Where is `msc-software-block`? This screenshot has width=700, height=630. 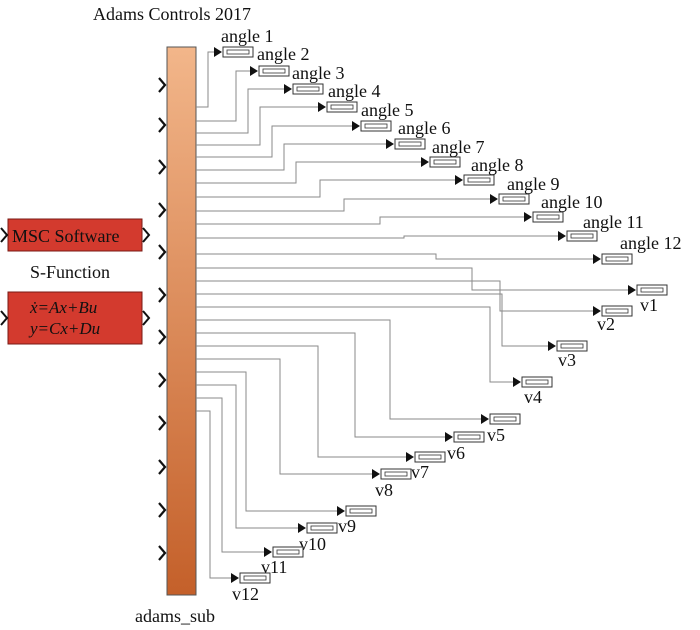 msc-software-block is located at coordinates (75, 235).